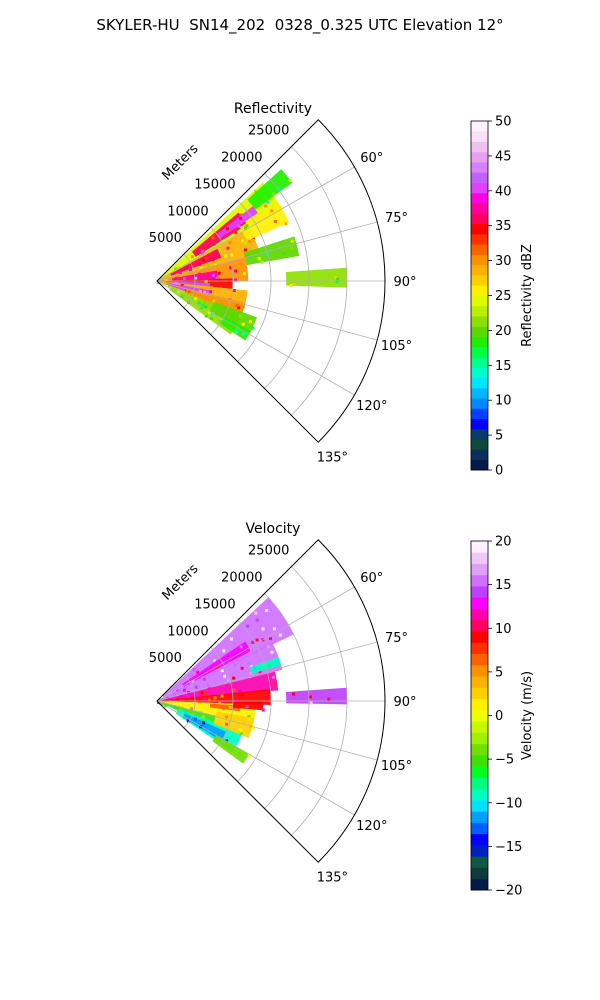 The image size is (600, 1000). I want to click on colorbar-tick-label: −10, so click(508, 803).